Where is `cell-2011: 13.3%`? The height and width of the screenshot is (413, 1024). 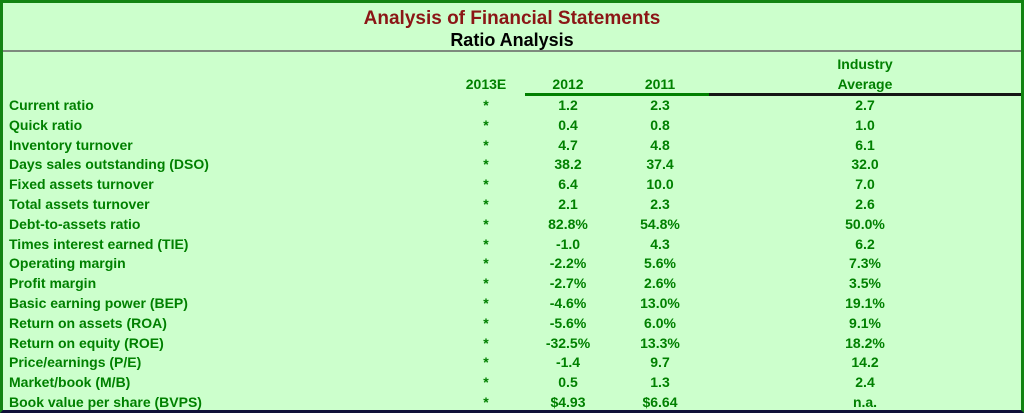 cell-2011: 13.3% is located at coordinates (660, 342).